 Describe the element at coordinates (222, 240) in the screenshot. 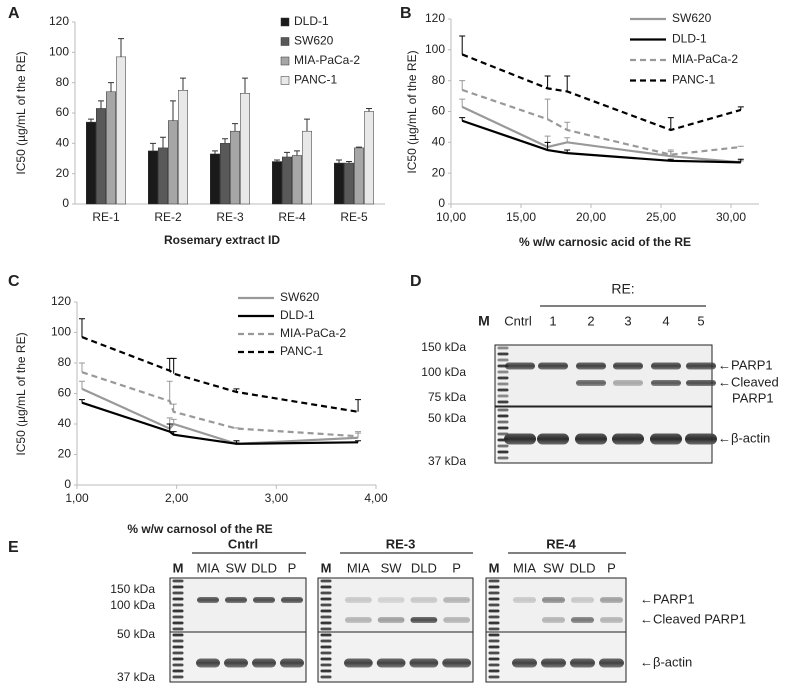

I see `x-axis-label: Rosemary extract ID` at that location.